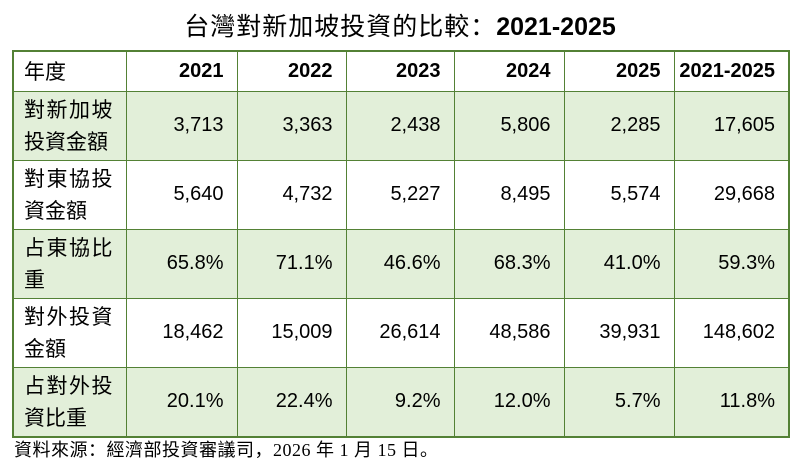 This screenshot has width=800, height=468. I want to click on value-cell: 4,732, so click(291, 194).